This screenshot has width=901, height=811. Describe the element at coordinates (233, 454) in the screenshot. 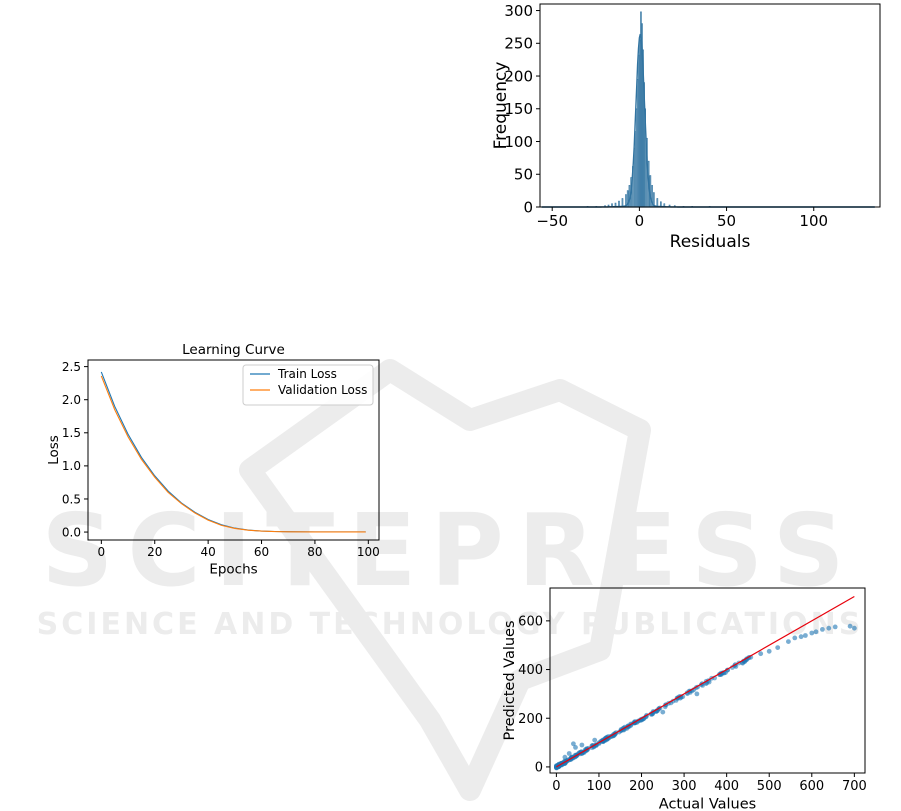

I see `series-line-validation-loss` at that location.